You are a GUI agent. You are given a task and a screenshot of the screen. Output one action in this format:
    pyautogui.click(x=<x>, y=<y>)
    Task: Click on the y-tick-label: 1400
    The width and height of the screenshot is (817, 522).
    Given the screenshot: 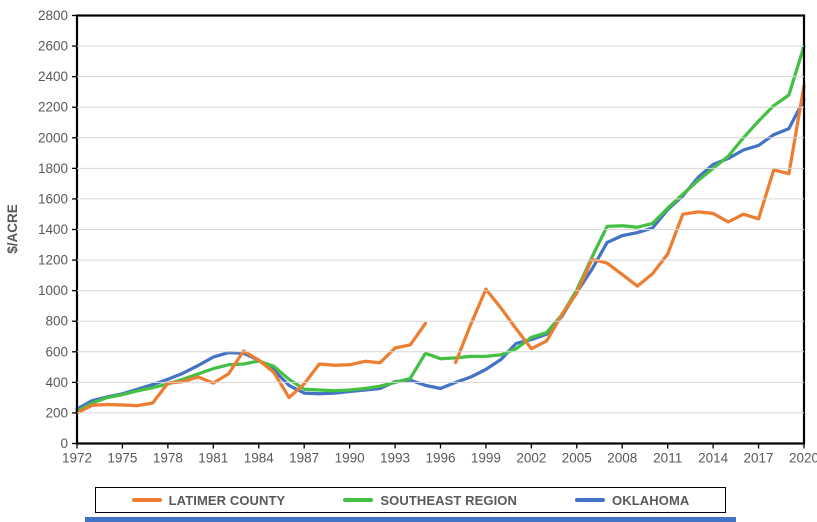 What is the action you would take?
    pyautogui.click(x=53, y=229)
    